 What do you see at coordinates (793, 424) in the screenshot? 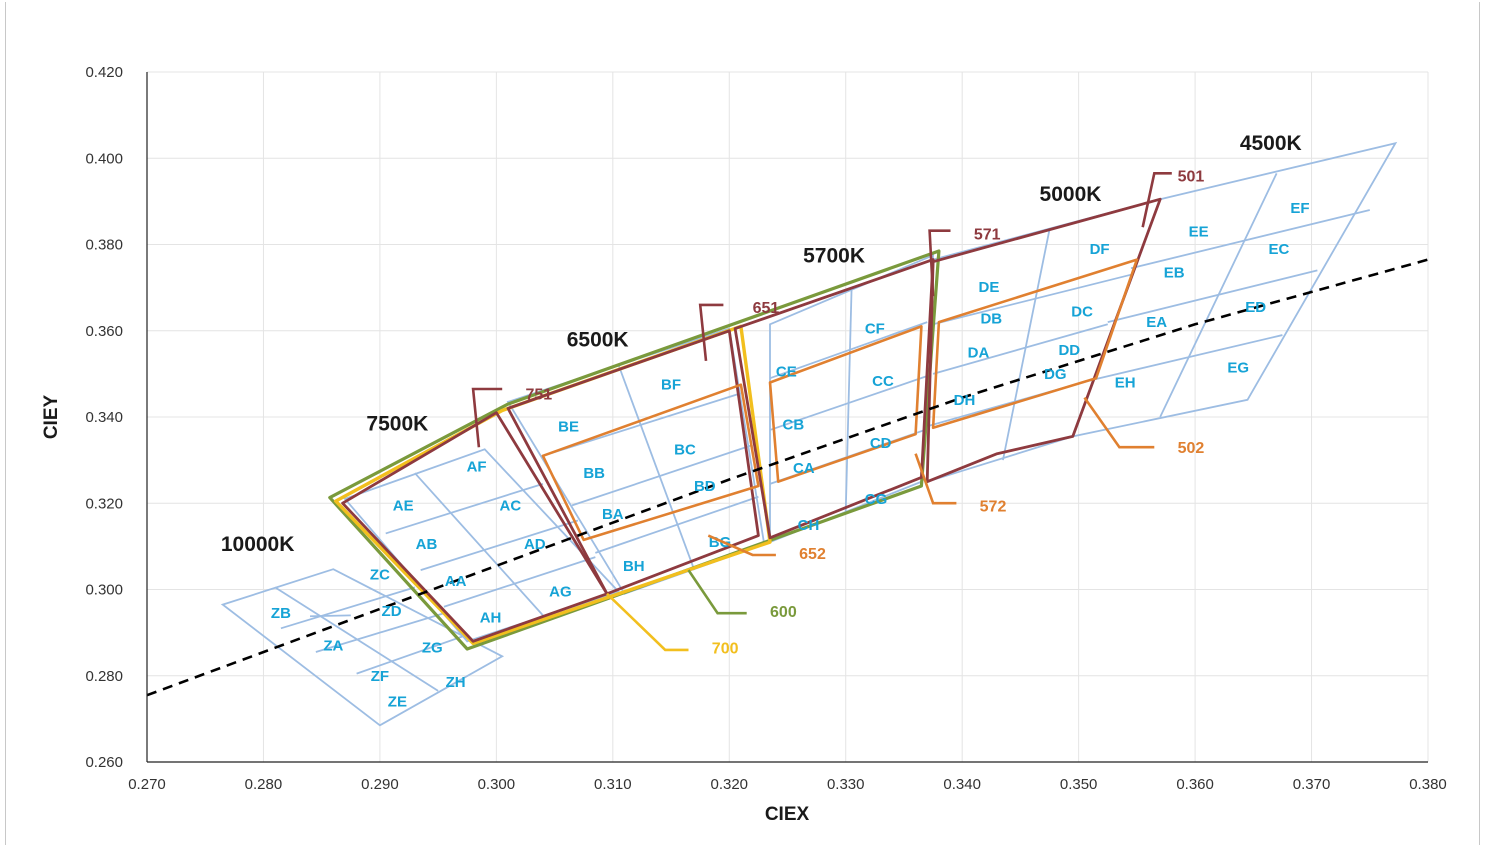
I see `bin-label: CB` at bounding box center [793, 424].